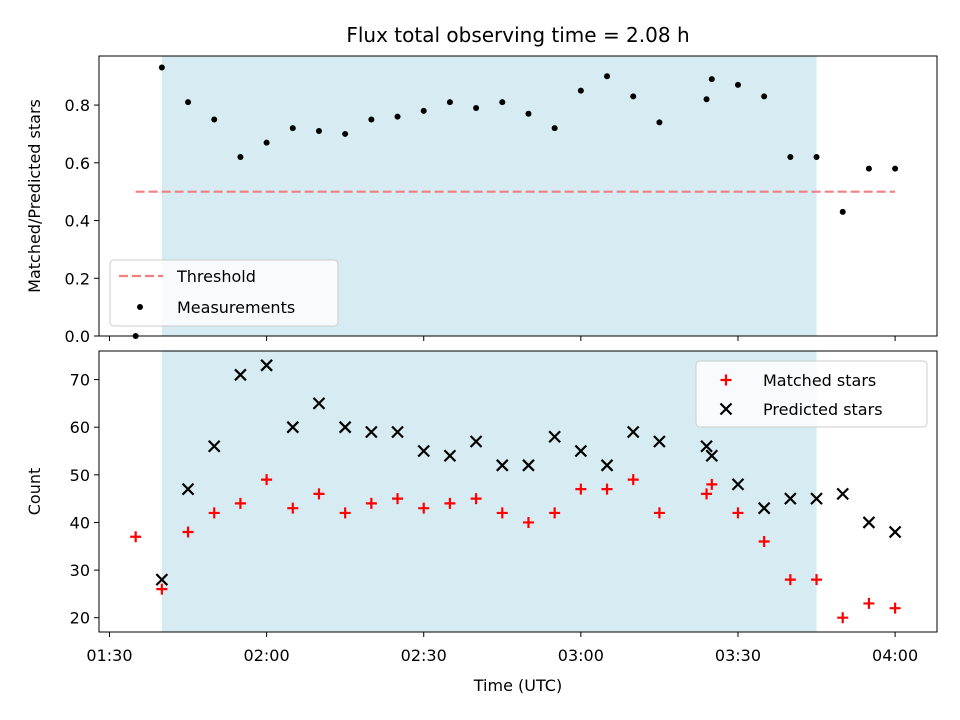 The image size is (960, 720). Describe the element at coordinates (517, 685) in the screenshot. I see `x-axis-label: Time (UTC)` at that location.